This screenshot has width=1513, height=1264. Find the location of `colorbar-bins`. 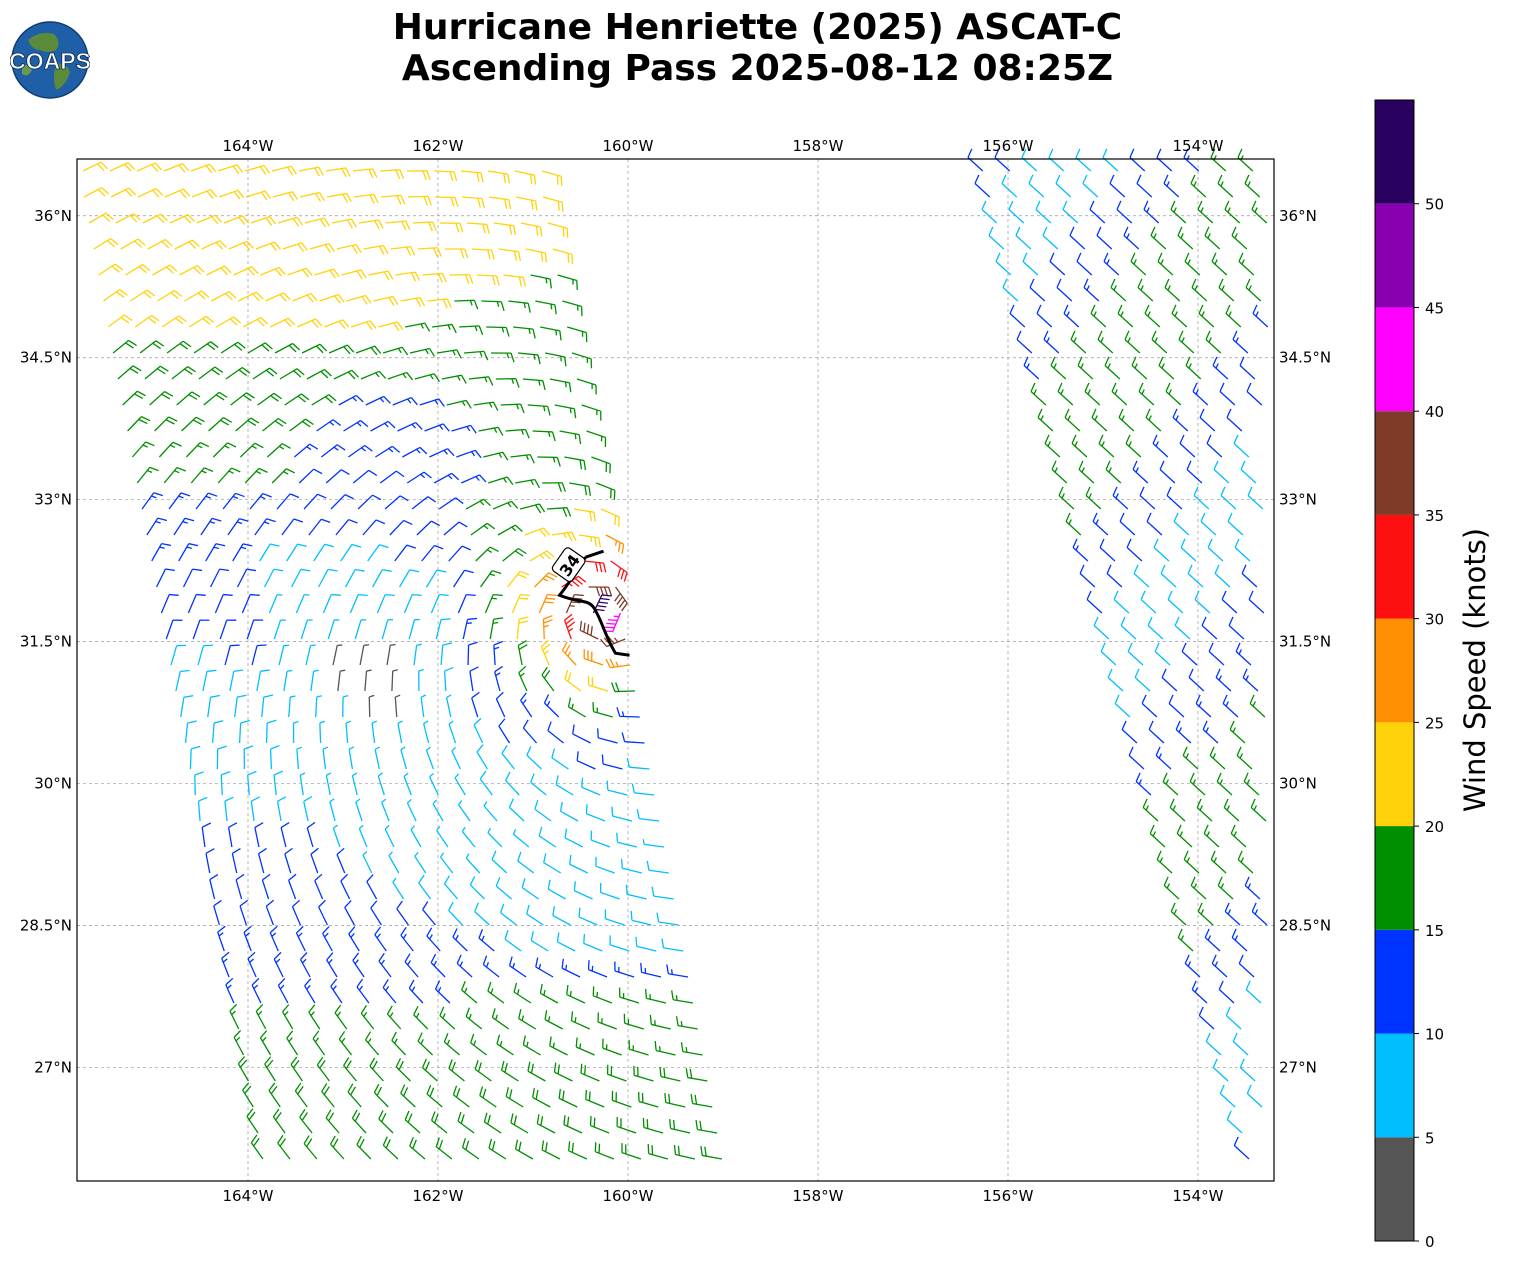

colorbar-bins is located at coordinates (1394, 670).